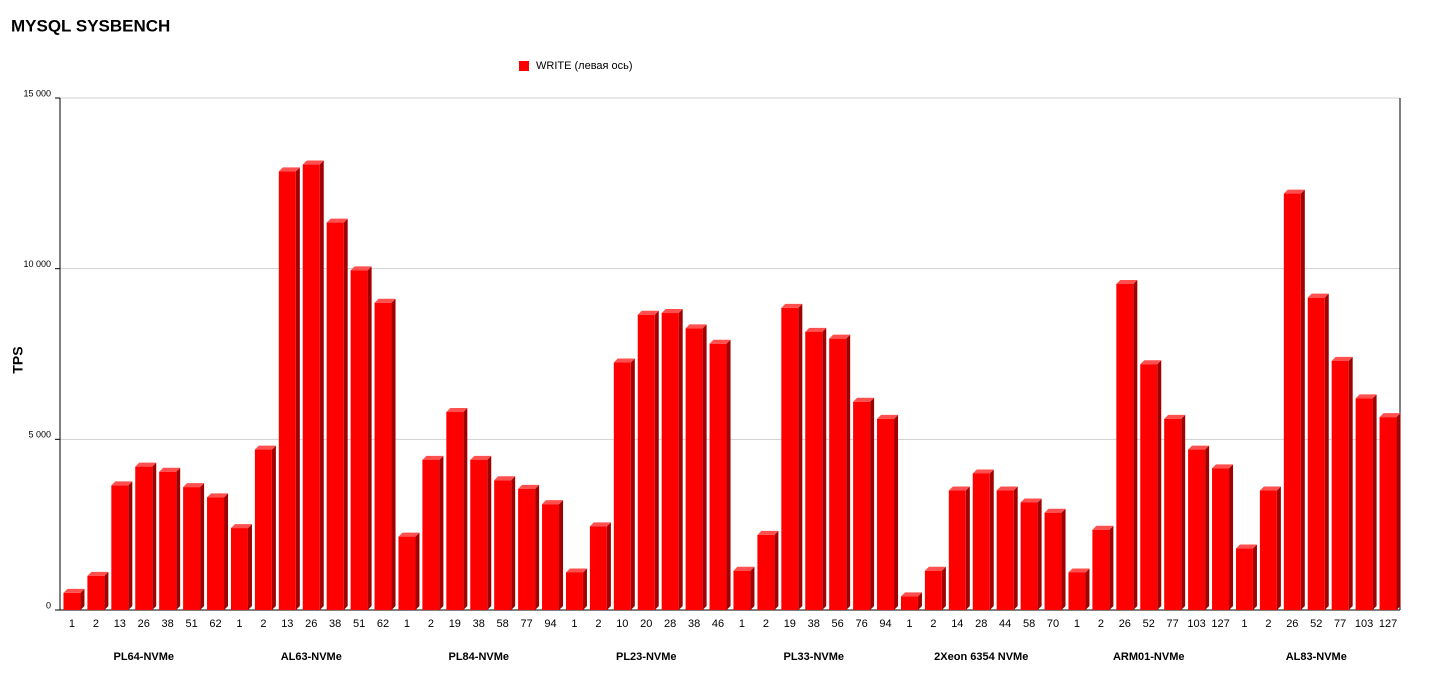 The width and height of the screenshot is (1440, 673). I want to click on x-tick-label: 62, so click(383, 624).